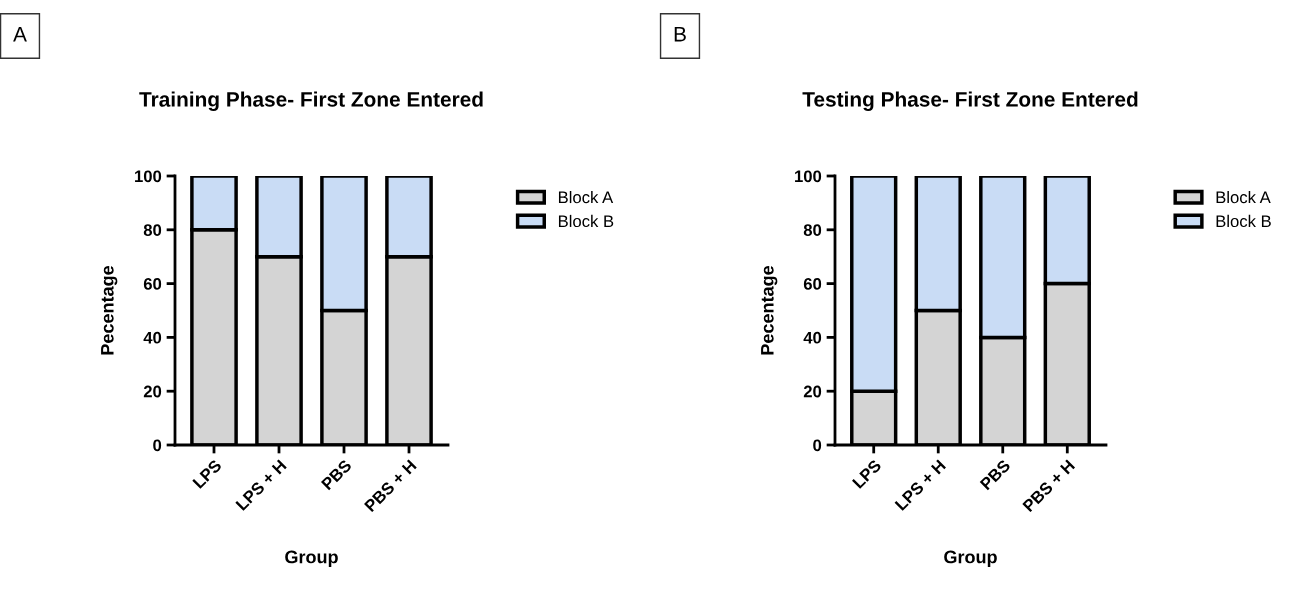  What do you see at coordinates (970, 101) in the screenshot?
I see `chart-title: Testing Phase- First Zone Entered` at bounding box center [970, 101].